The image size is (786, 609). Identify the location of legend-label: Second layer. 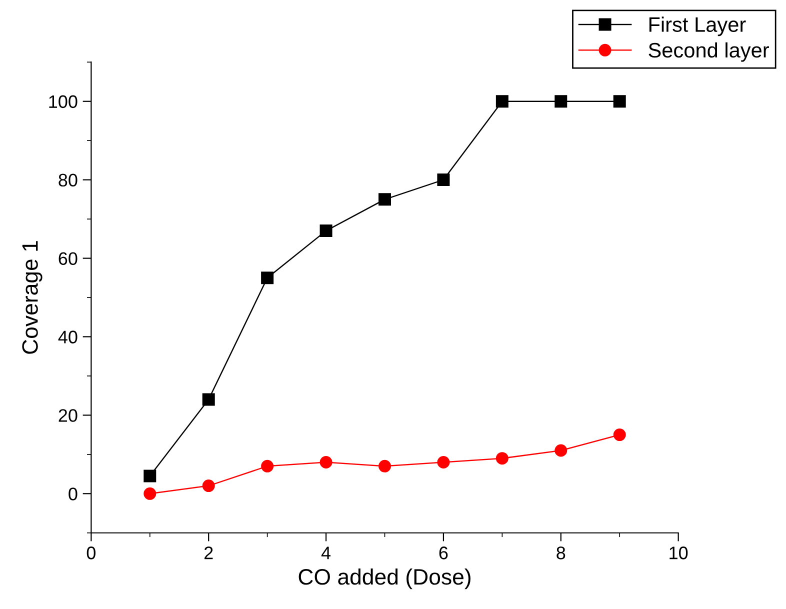
(708, 52).